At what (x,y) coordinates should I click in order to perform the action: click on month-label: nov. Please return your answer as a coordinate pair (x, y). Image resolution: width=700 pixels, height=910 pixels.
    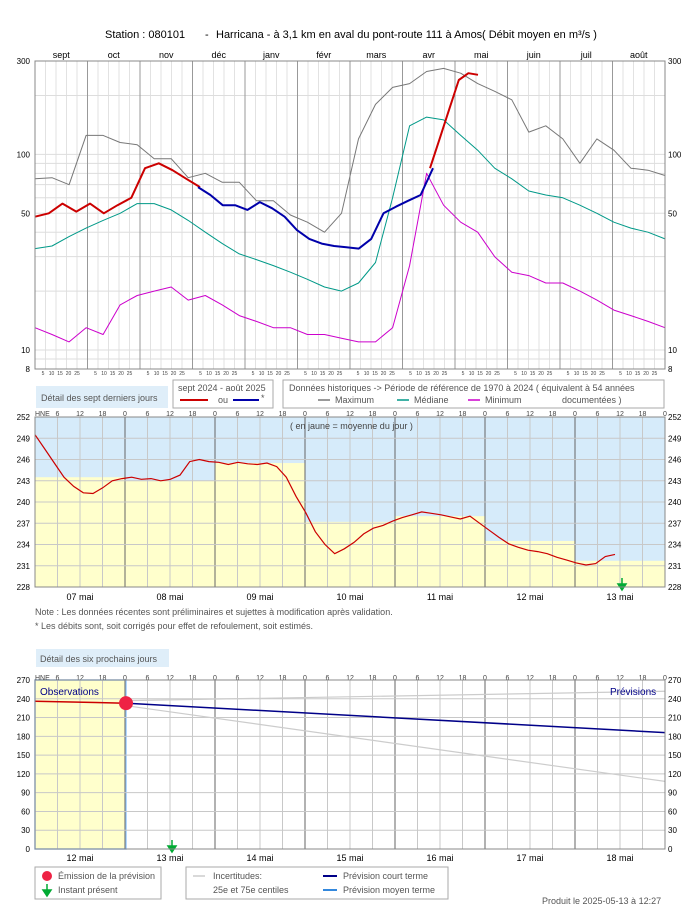
    Looking at the image, I should click on (166, 55).